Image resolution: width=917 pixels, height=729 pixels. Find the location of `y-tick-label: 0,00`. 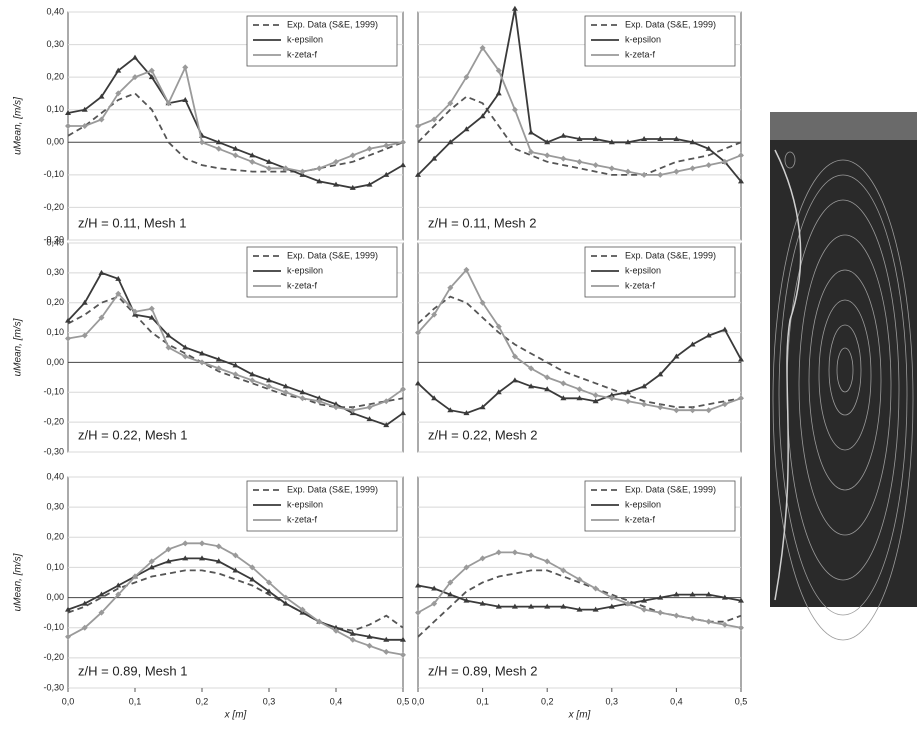

y-tick-label: 0,00 is located at coordinates (55, 142).